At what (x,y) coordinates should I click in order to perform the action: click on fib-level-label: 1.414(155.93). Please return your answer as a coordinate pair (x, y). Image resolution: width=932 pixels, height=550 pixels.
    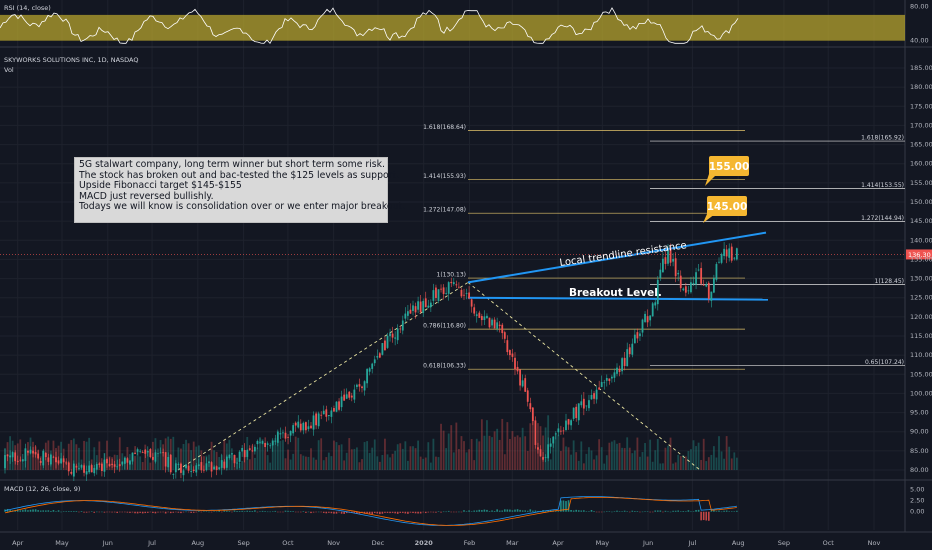
    Looking at the image, I should click on (444, 176).